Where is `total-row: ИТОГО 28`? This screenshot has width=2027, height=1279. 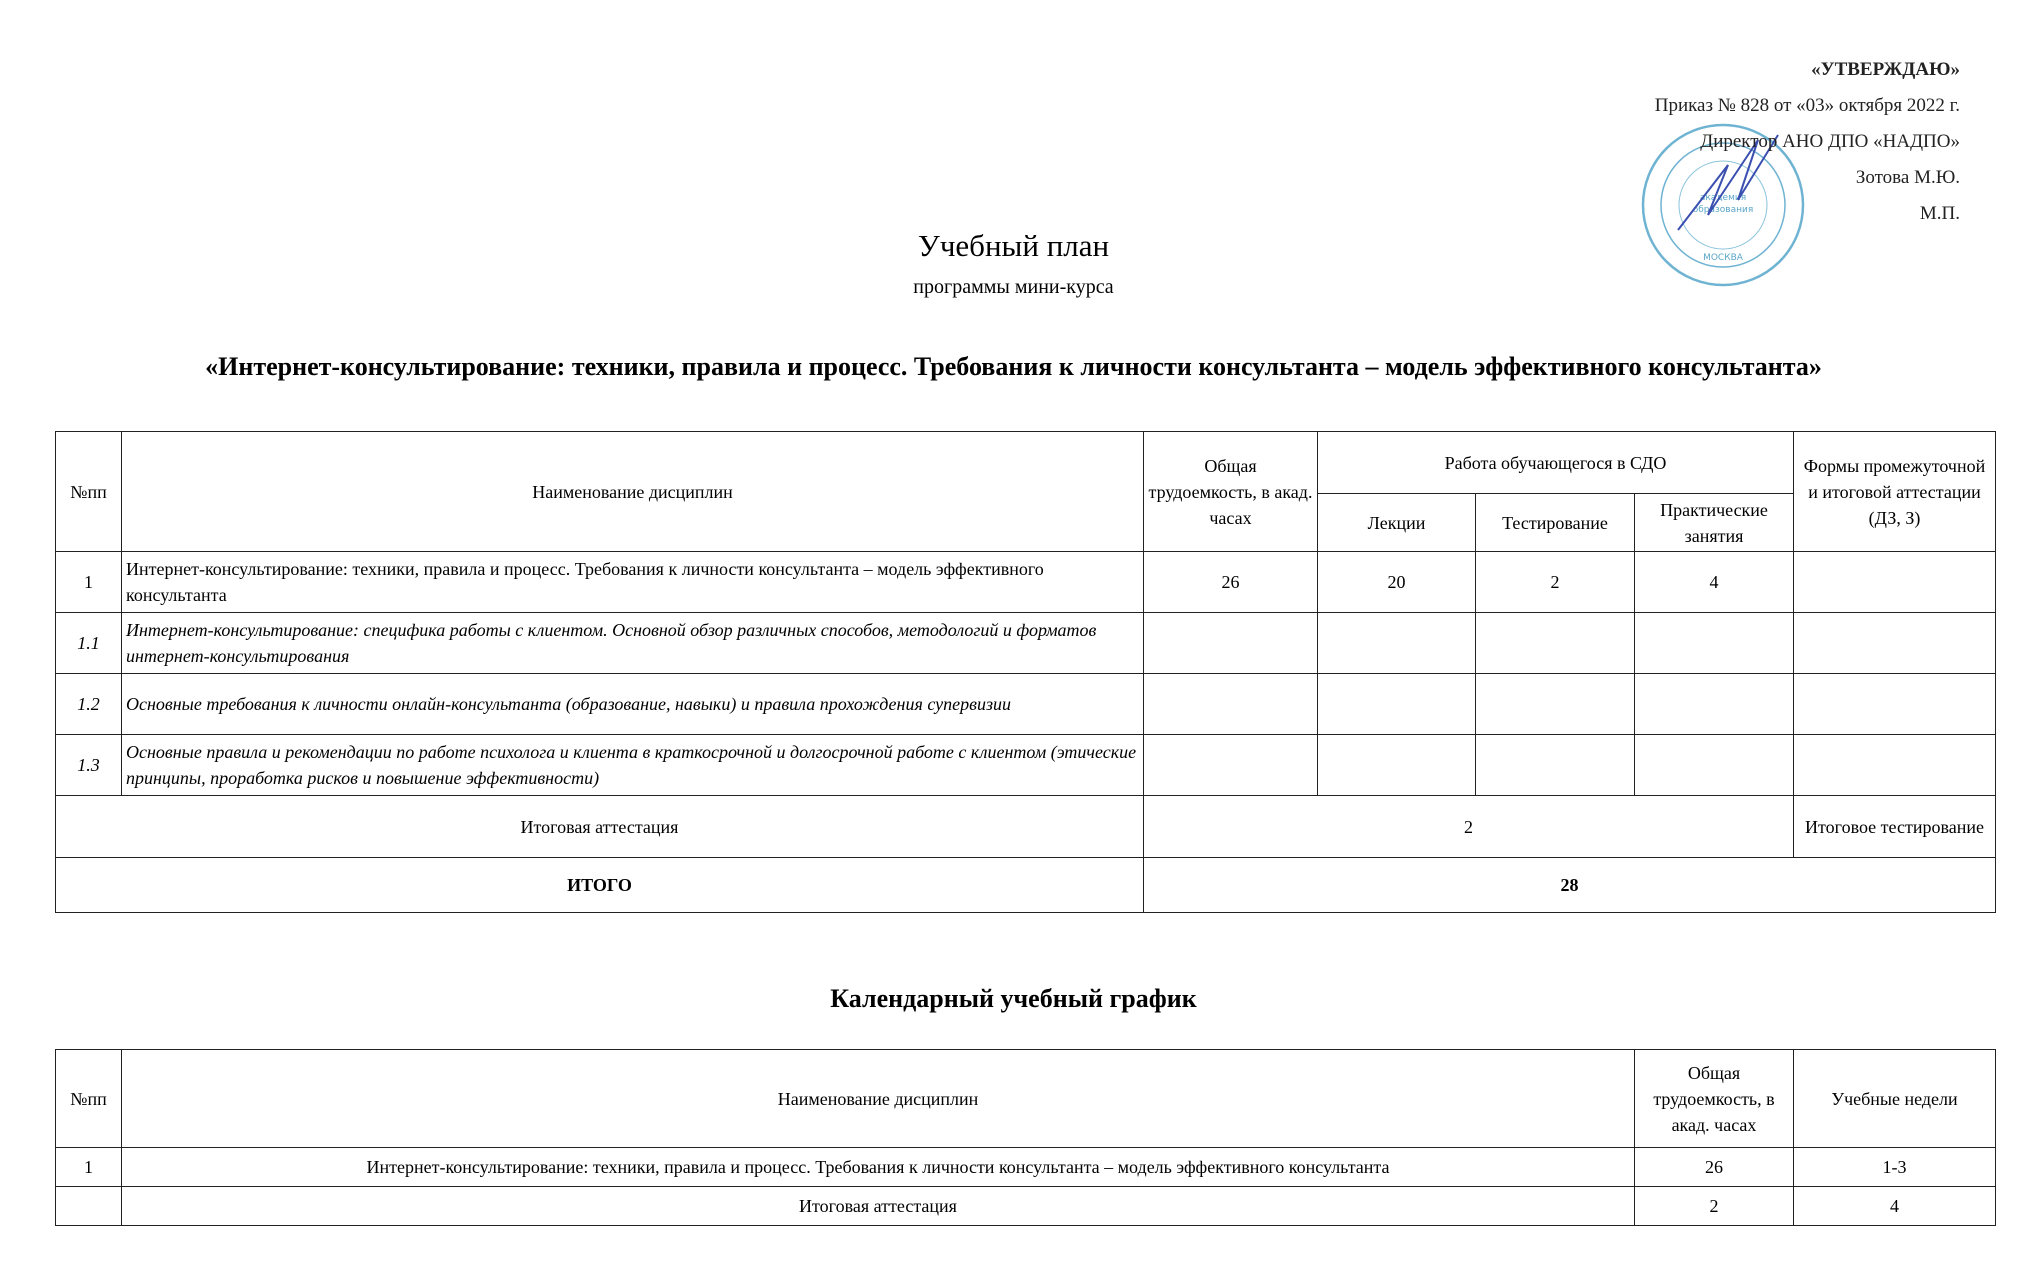 total-row: ИТОГО 28 is located at coordinates (1025, 885).